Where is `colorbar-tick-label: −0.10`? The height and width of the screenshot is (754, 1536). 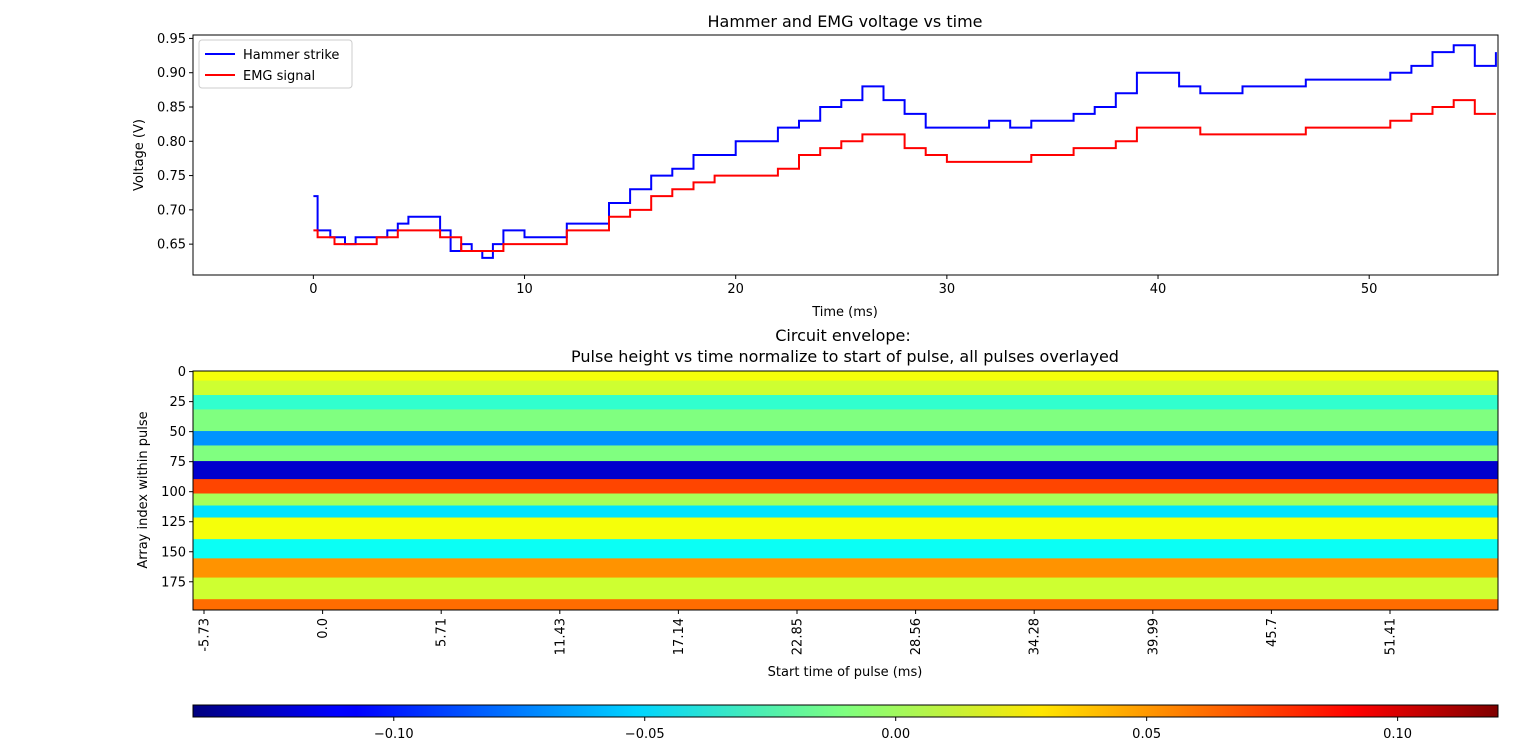 colorbar-tick-label: −0.10 is located at coordinates (394, 734).